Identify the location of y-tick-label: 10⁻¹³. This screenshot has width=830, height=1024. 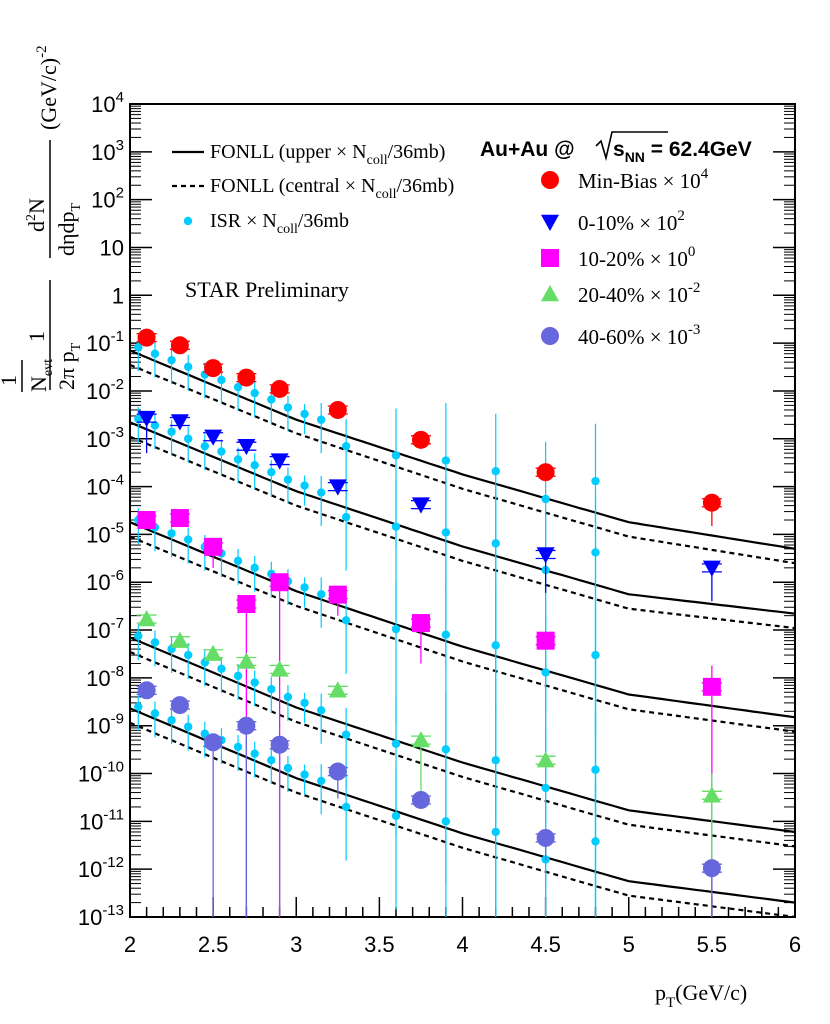
(101, 916).